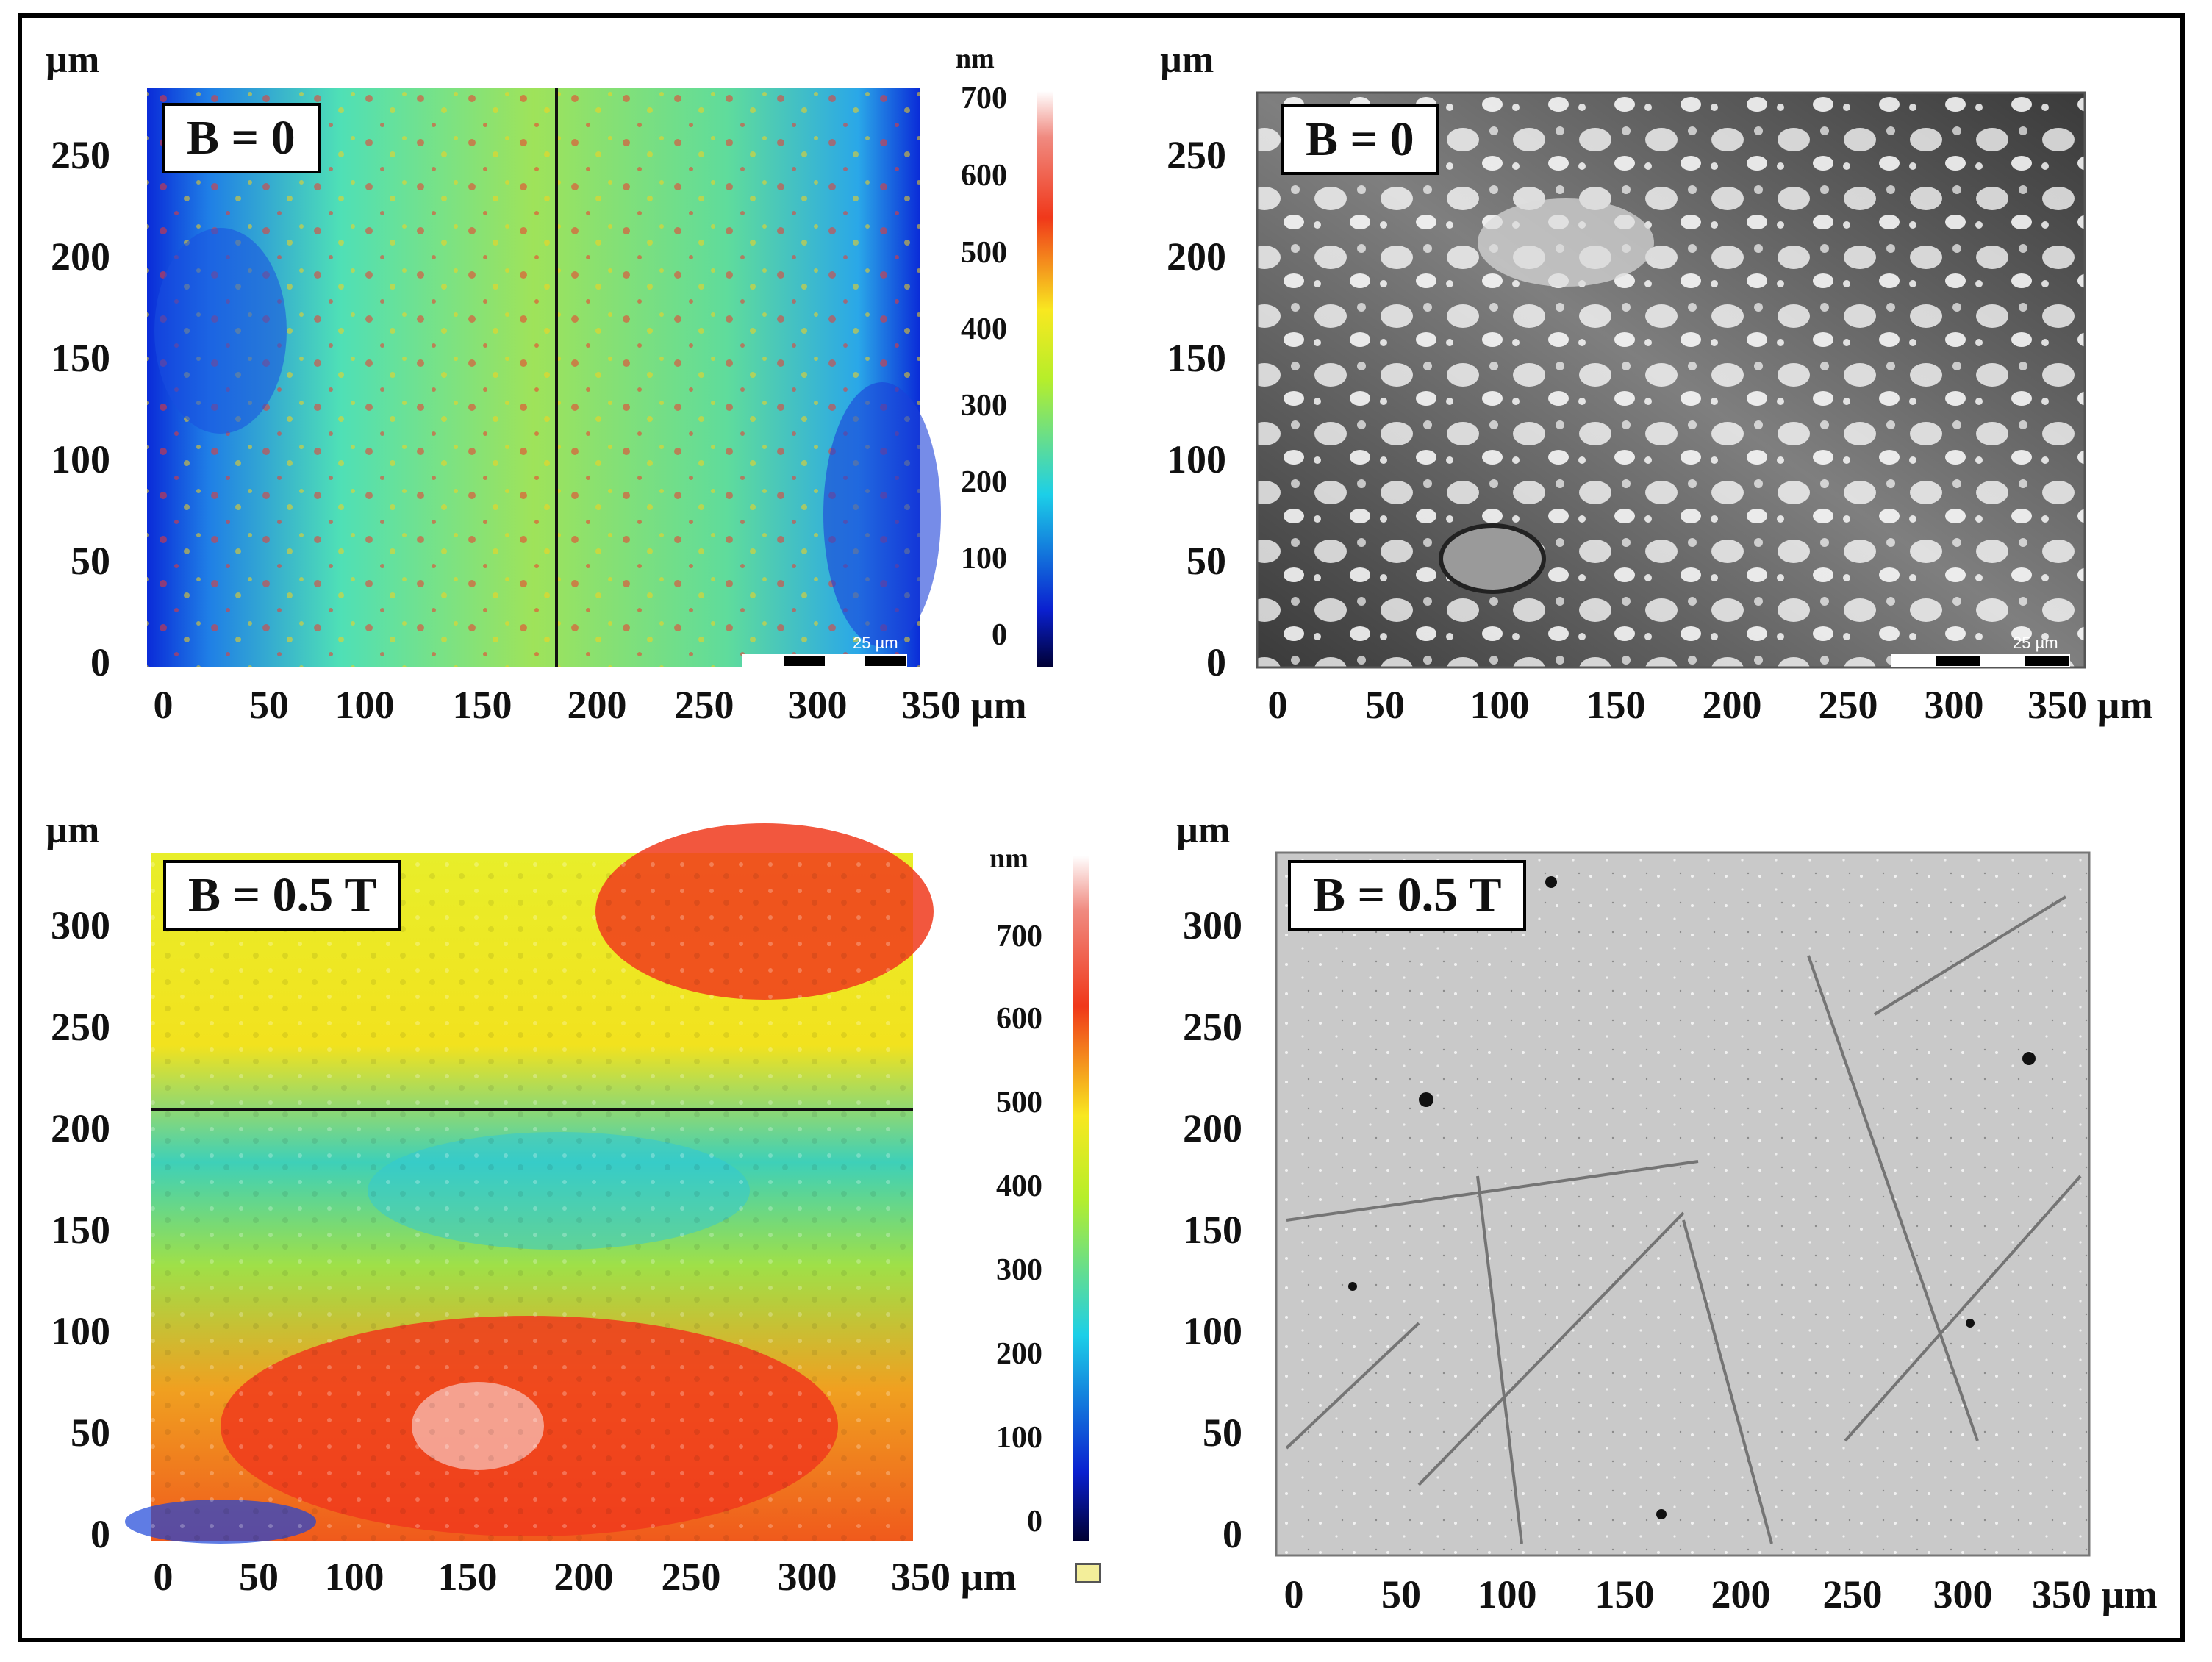  What do you see at coordinates (600, 378) in the screenshot?
I see `height-map-a` at bounding box center [600, 378].